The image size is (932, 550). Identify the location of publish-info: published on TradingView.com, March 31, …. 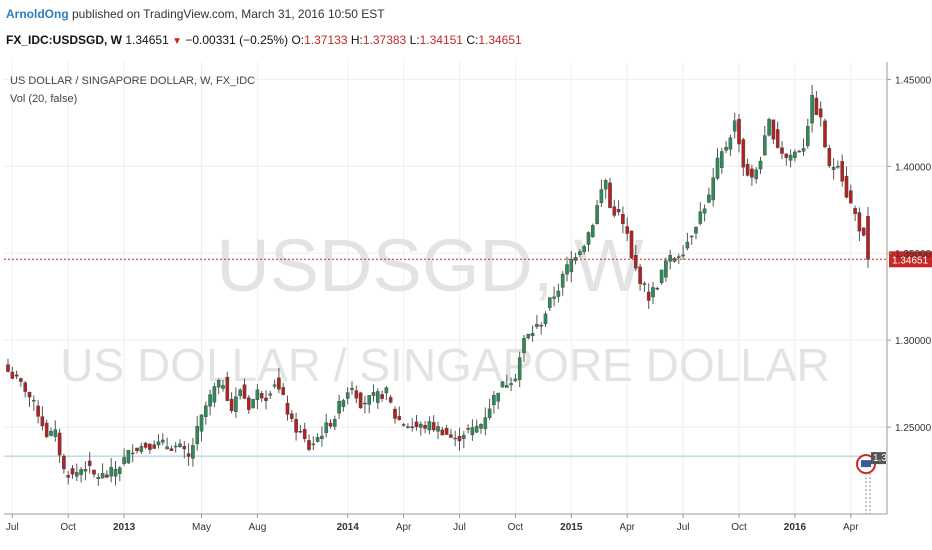
(228, 14).